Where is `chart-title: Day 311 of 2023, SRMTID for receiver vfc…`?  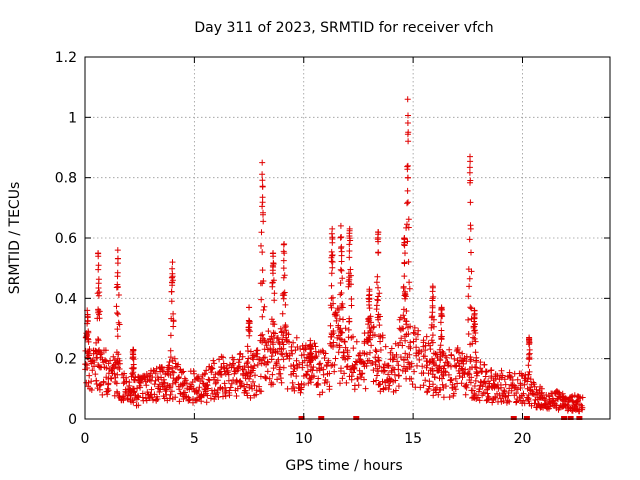
chart-title: Day 311 of 2023, SRMTID for receiver vfc… is located at coordinates (343, 28).